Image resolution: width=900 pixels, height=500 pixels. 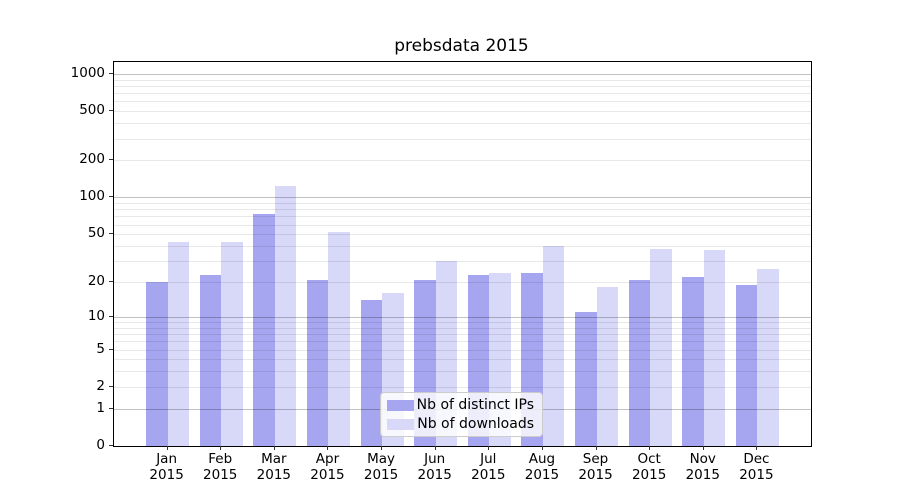 What do you see at coordinates (100, 407) in the screenshot?
I see `y-tick-label-1: 1` at bounding box center [100, 407].